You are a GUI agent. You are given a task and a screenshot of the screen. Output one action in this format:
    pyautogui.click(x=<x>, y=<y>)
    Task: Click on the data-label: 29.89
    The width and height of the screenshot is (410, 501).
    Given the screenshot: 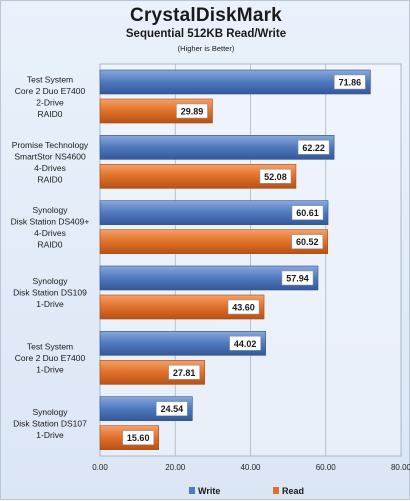 What is the action you would take?
    pyautogui.click(x=192, y=112)
    